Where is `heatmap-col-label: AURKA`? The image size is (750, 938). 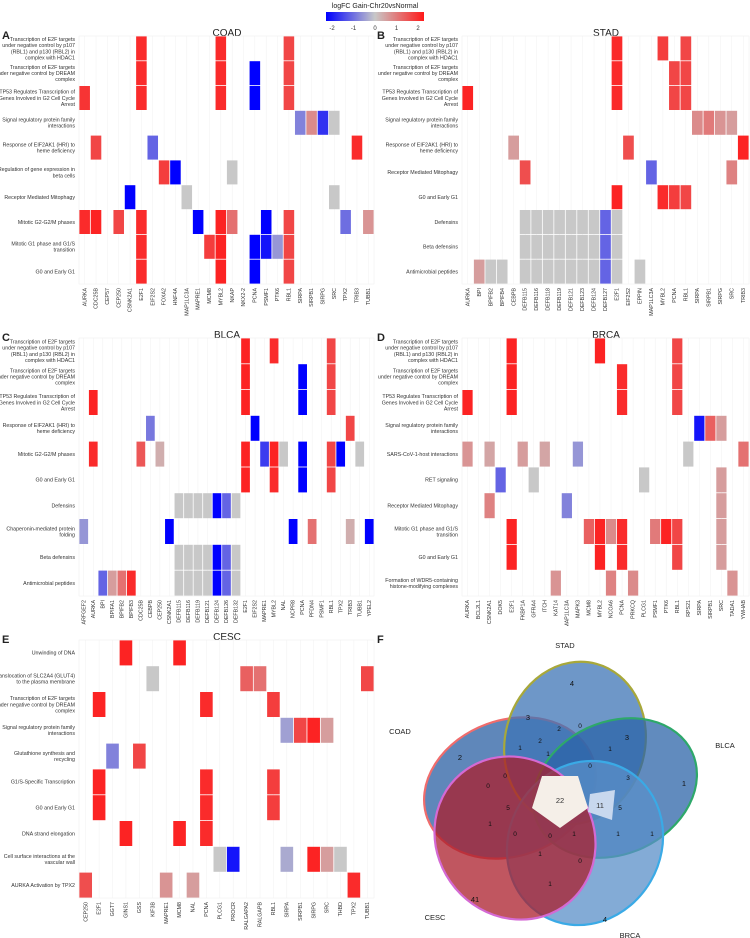 heatmap-col-label: AURKA is located at coordinates (94, 609).